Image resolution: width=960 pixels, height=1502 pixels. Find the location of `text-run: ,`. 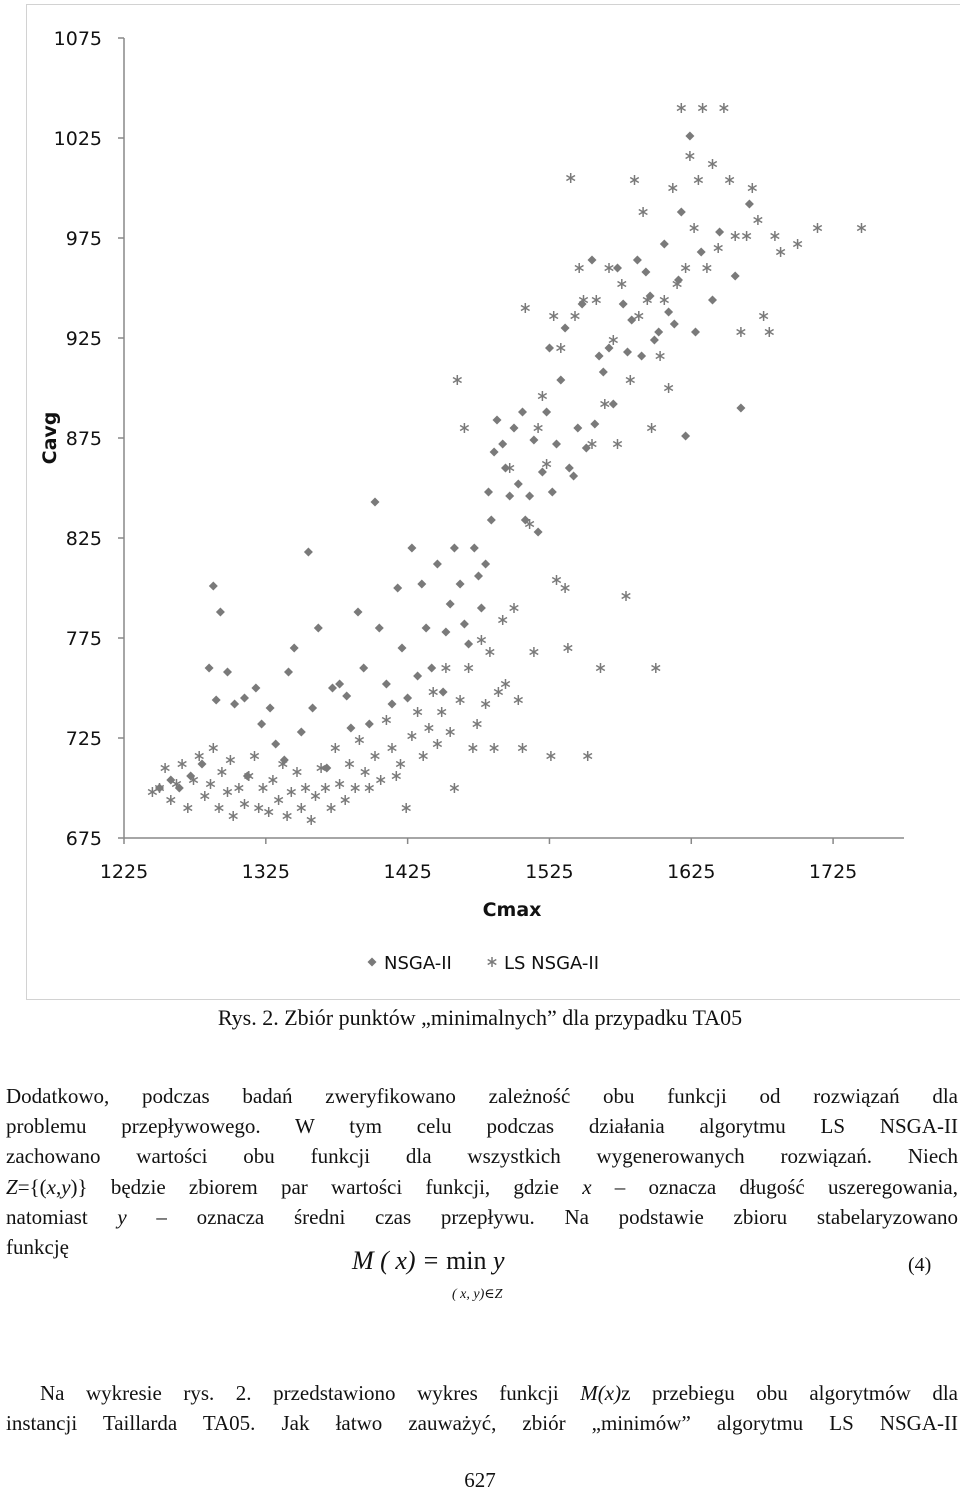

text-run: , is located at coordinates (58, 1187).